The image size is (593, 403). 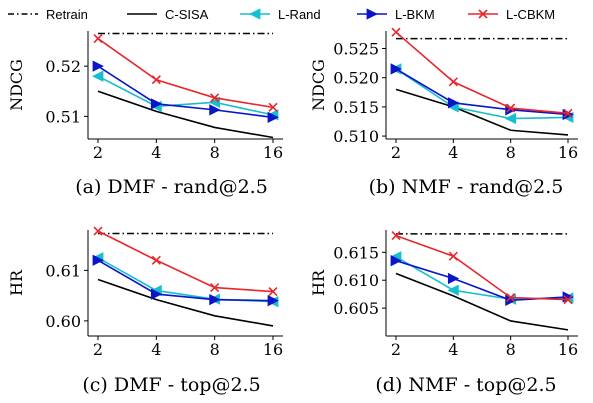 I want to click on panel-c-y-tick-label: 0.60, so click(x=63, y=321).